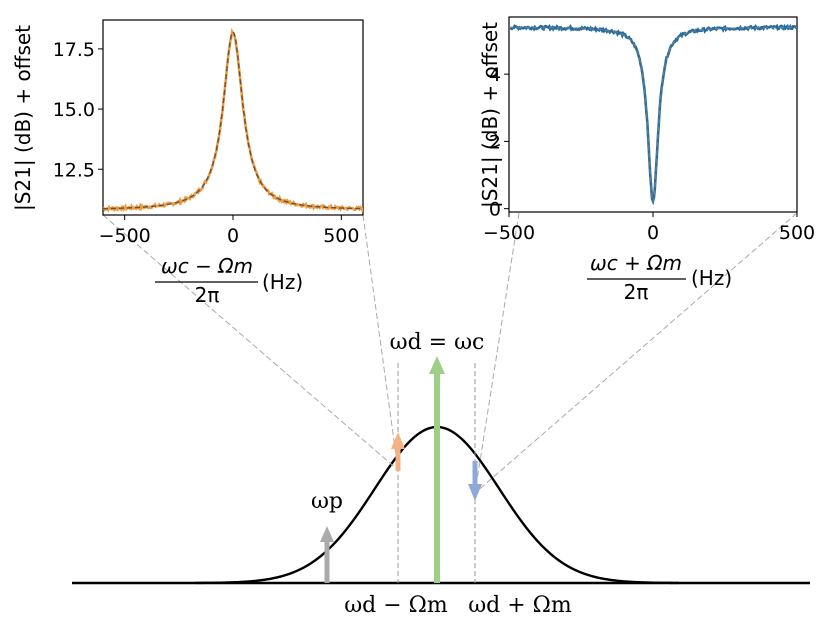 The image size is (830, 623). I want to click on right-xtick-label: 500, so click(797, 233).